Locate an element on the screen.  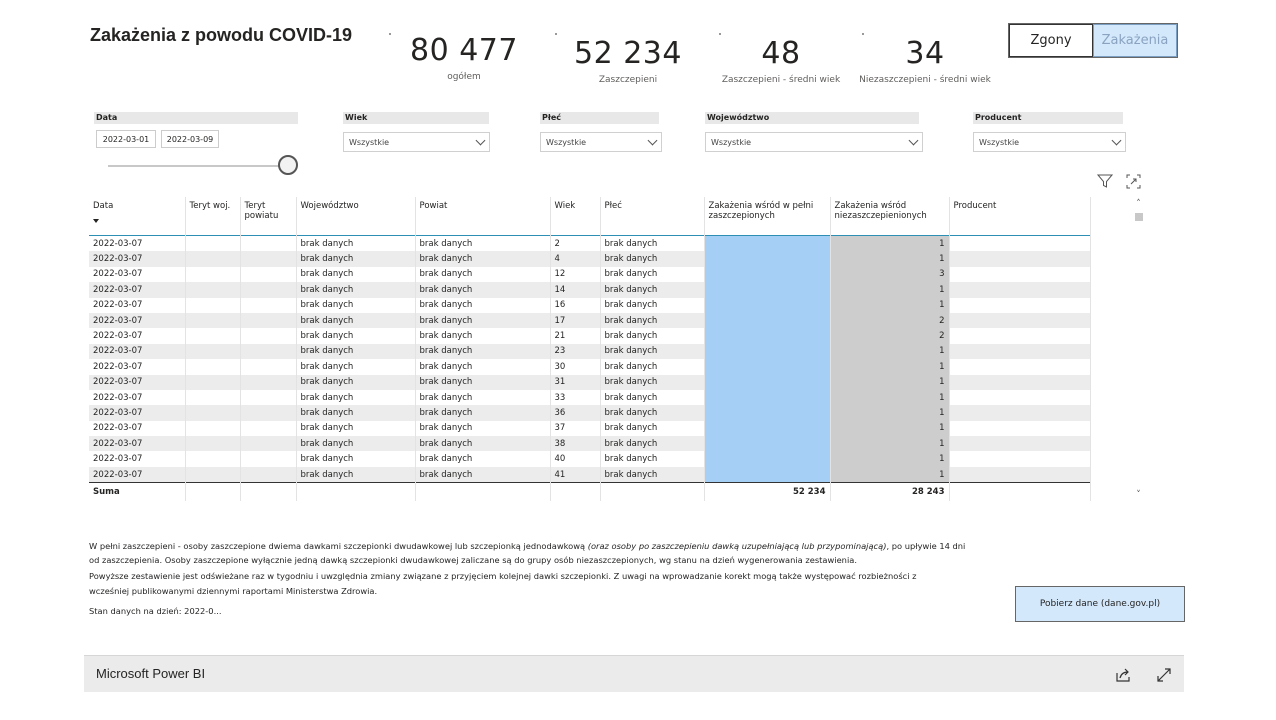
column-header-producer: Producent is located at coordinates (1020, 216).